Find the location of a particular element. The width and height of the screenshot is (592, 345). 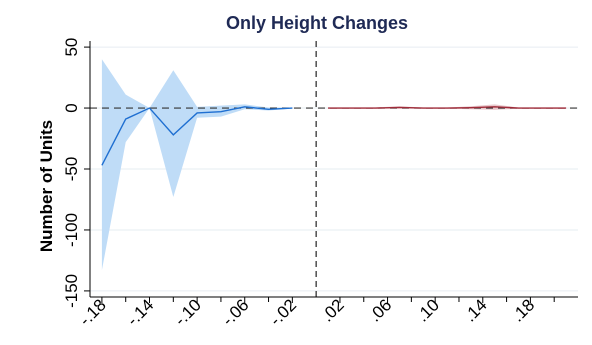

x-tick-label: -.02 is located at coordinates (283, 312).